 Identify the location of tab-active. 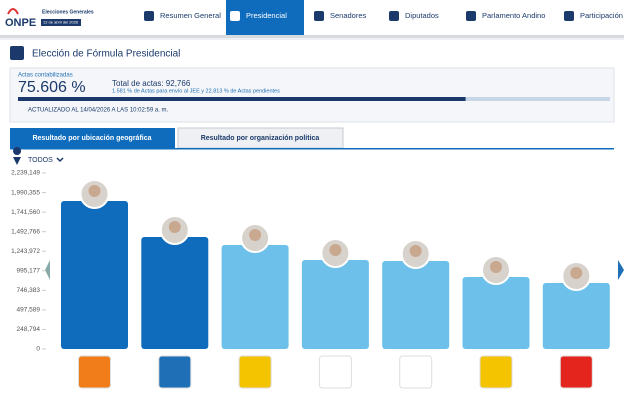
(92, 138).